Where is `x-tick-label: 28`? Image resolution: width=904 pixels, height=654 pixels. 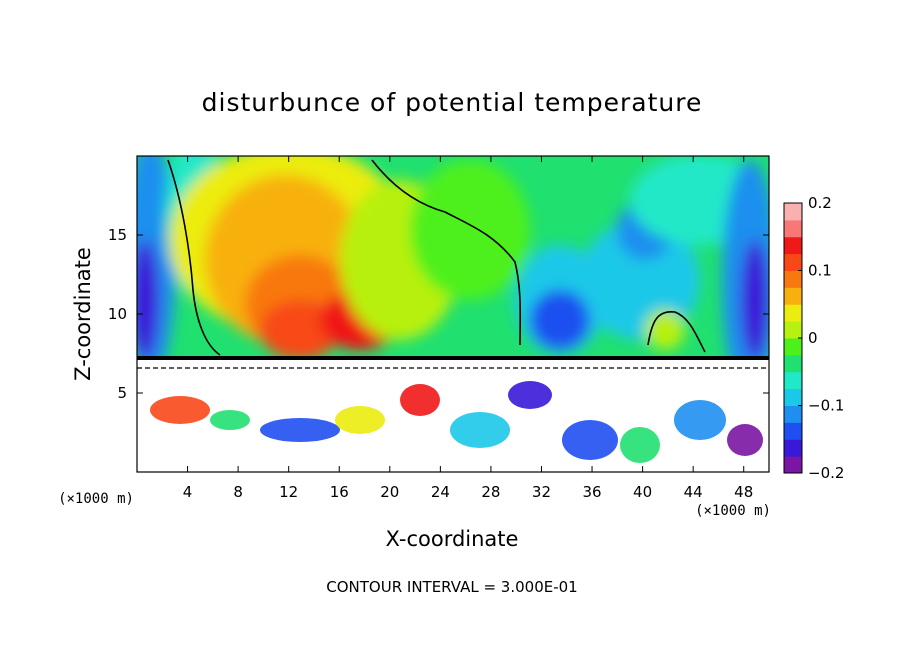 x-tick-label: 28 is located at coordinates (490, 492).